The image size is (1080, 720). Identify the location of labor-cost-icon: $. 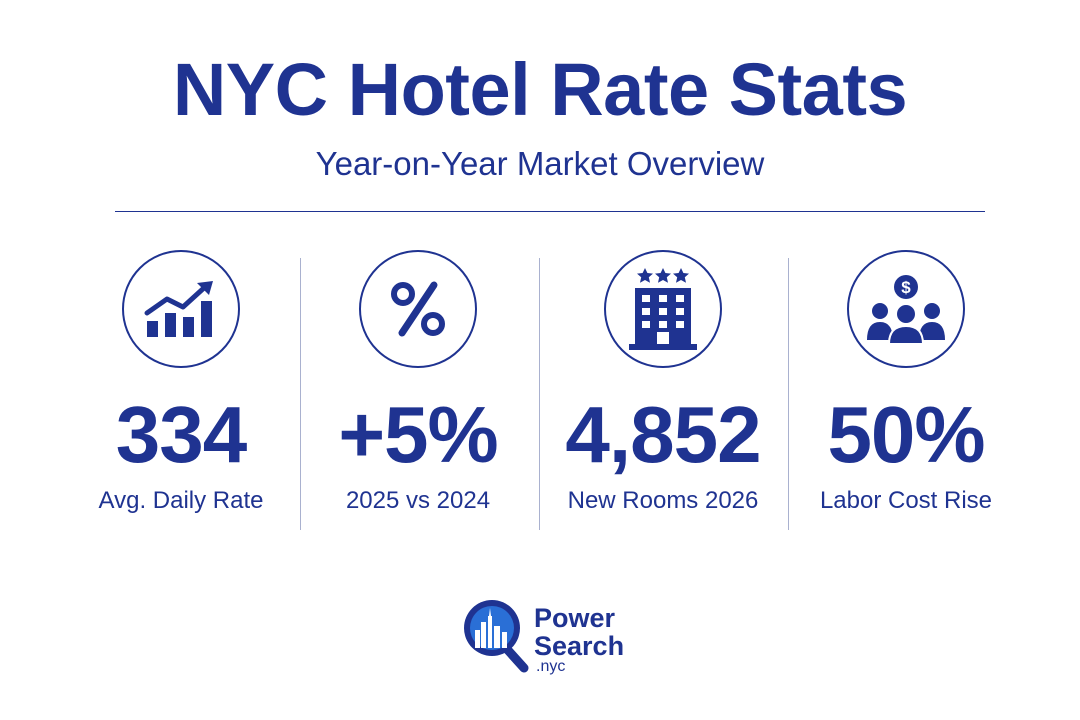
(906, 309).